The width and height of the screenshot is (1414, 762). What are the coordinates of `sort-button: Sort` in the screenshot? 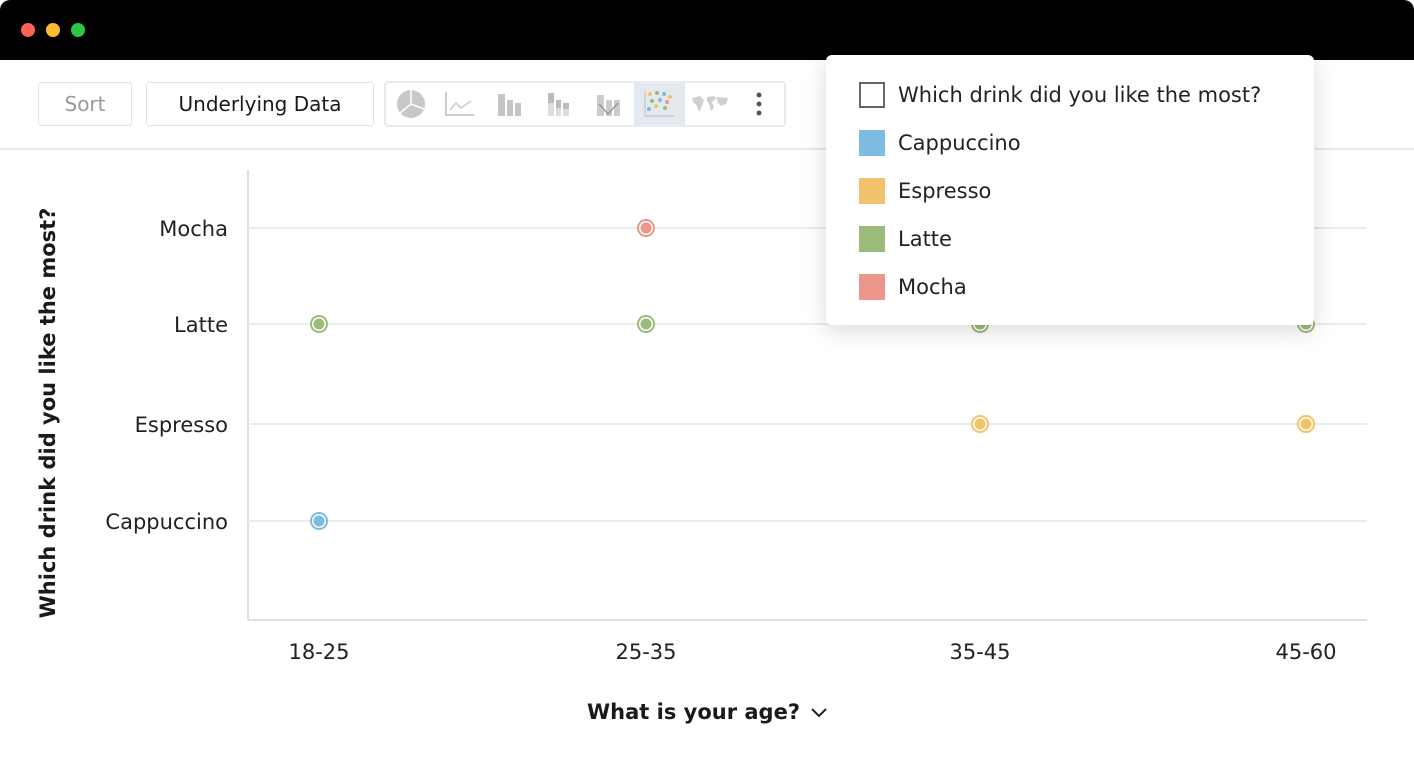 It's located at (85, 104).